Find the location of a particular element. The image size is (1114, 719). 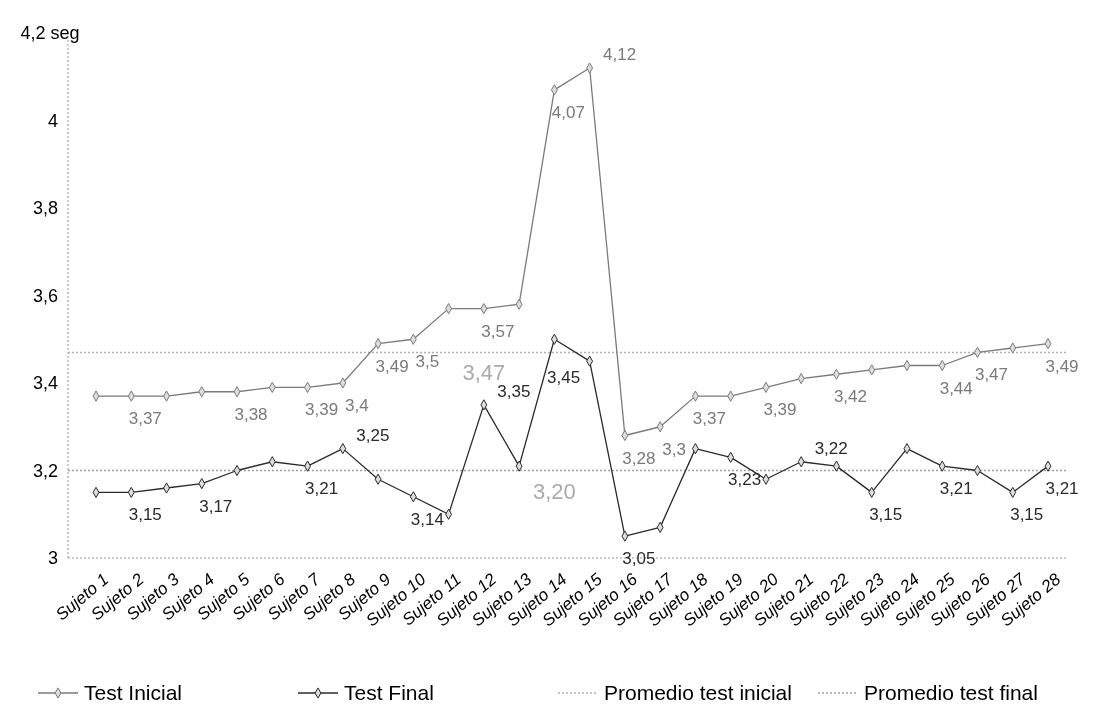

data-label: 3,5 is located at coordinates (427, 362).